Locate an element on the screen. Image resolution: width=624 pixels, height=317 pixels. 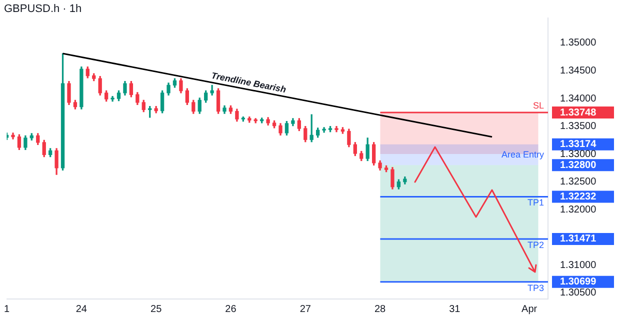
y-tick-label: 1.34000 is located at coordinates (578, 98).